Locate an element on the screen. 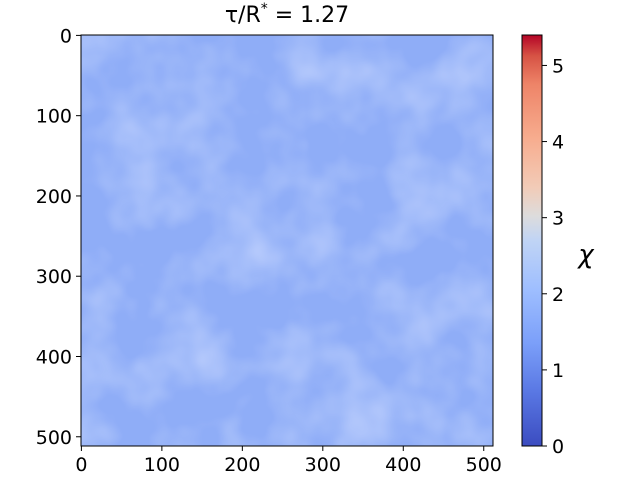 Image resolution: width=640 pixels, height=480 pixels. y-tick-label: 0 is located at coordinates (66, 36).